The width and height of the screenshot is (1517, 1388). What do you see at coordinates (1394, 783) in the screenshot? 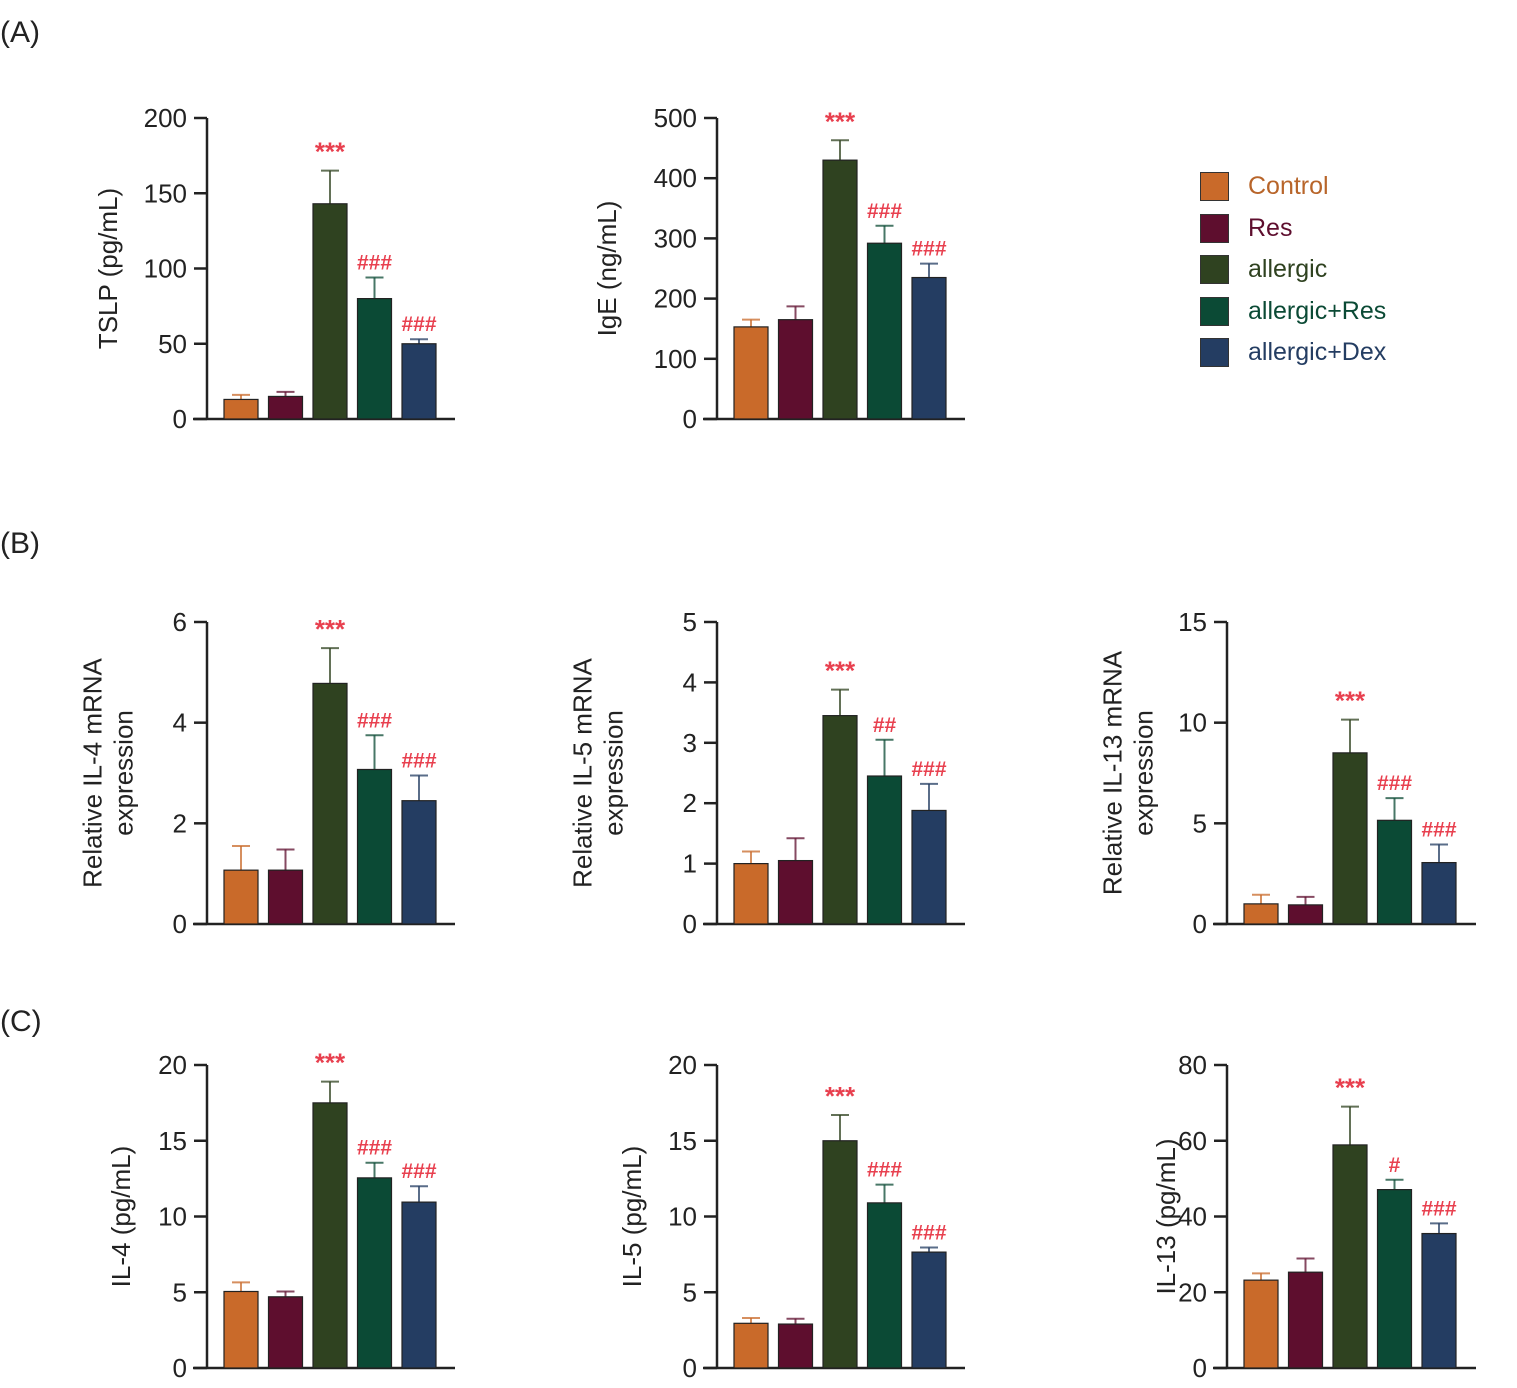
I see `chart-5-significance-allergic-res: ###` at bounding box center [1394, 783].